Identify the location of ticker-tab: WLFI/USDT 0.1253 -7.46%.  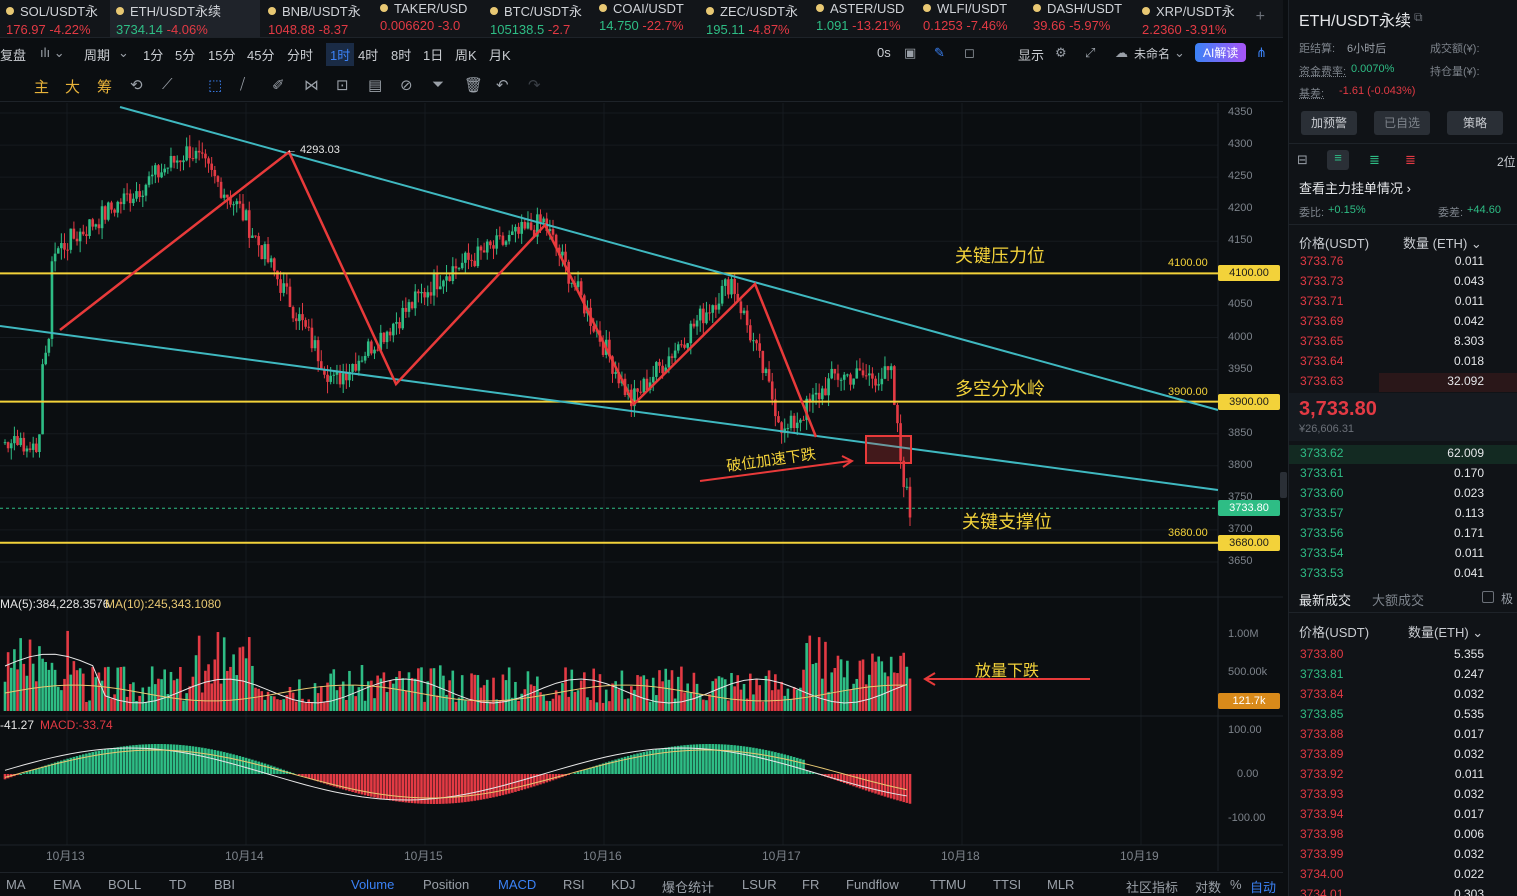
(971, 18).